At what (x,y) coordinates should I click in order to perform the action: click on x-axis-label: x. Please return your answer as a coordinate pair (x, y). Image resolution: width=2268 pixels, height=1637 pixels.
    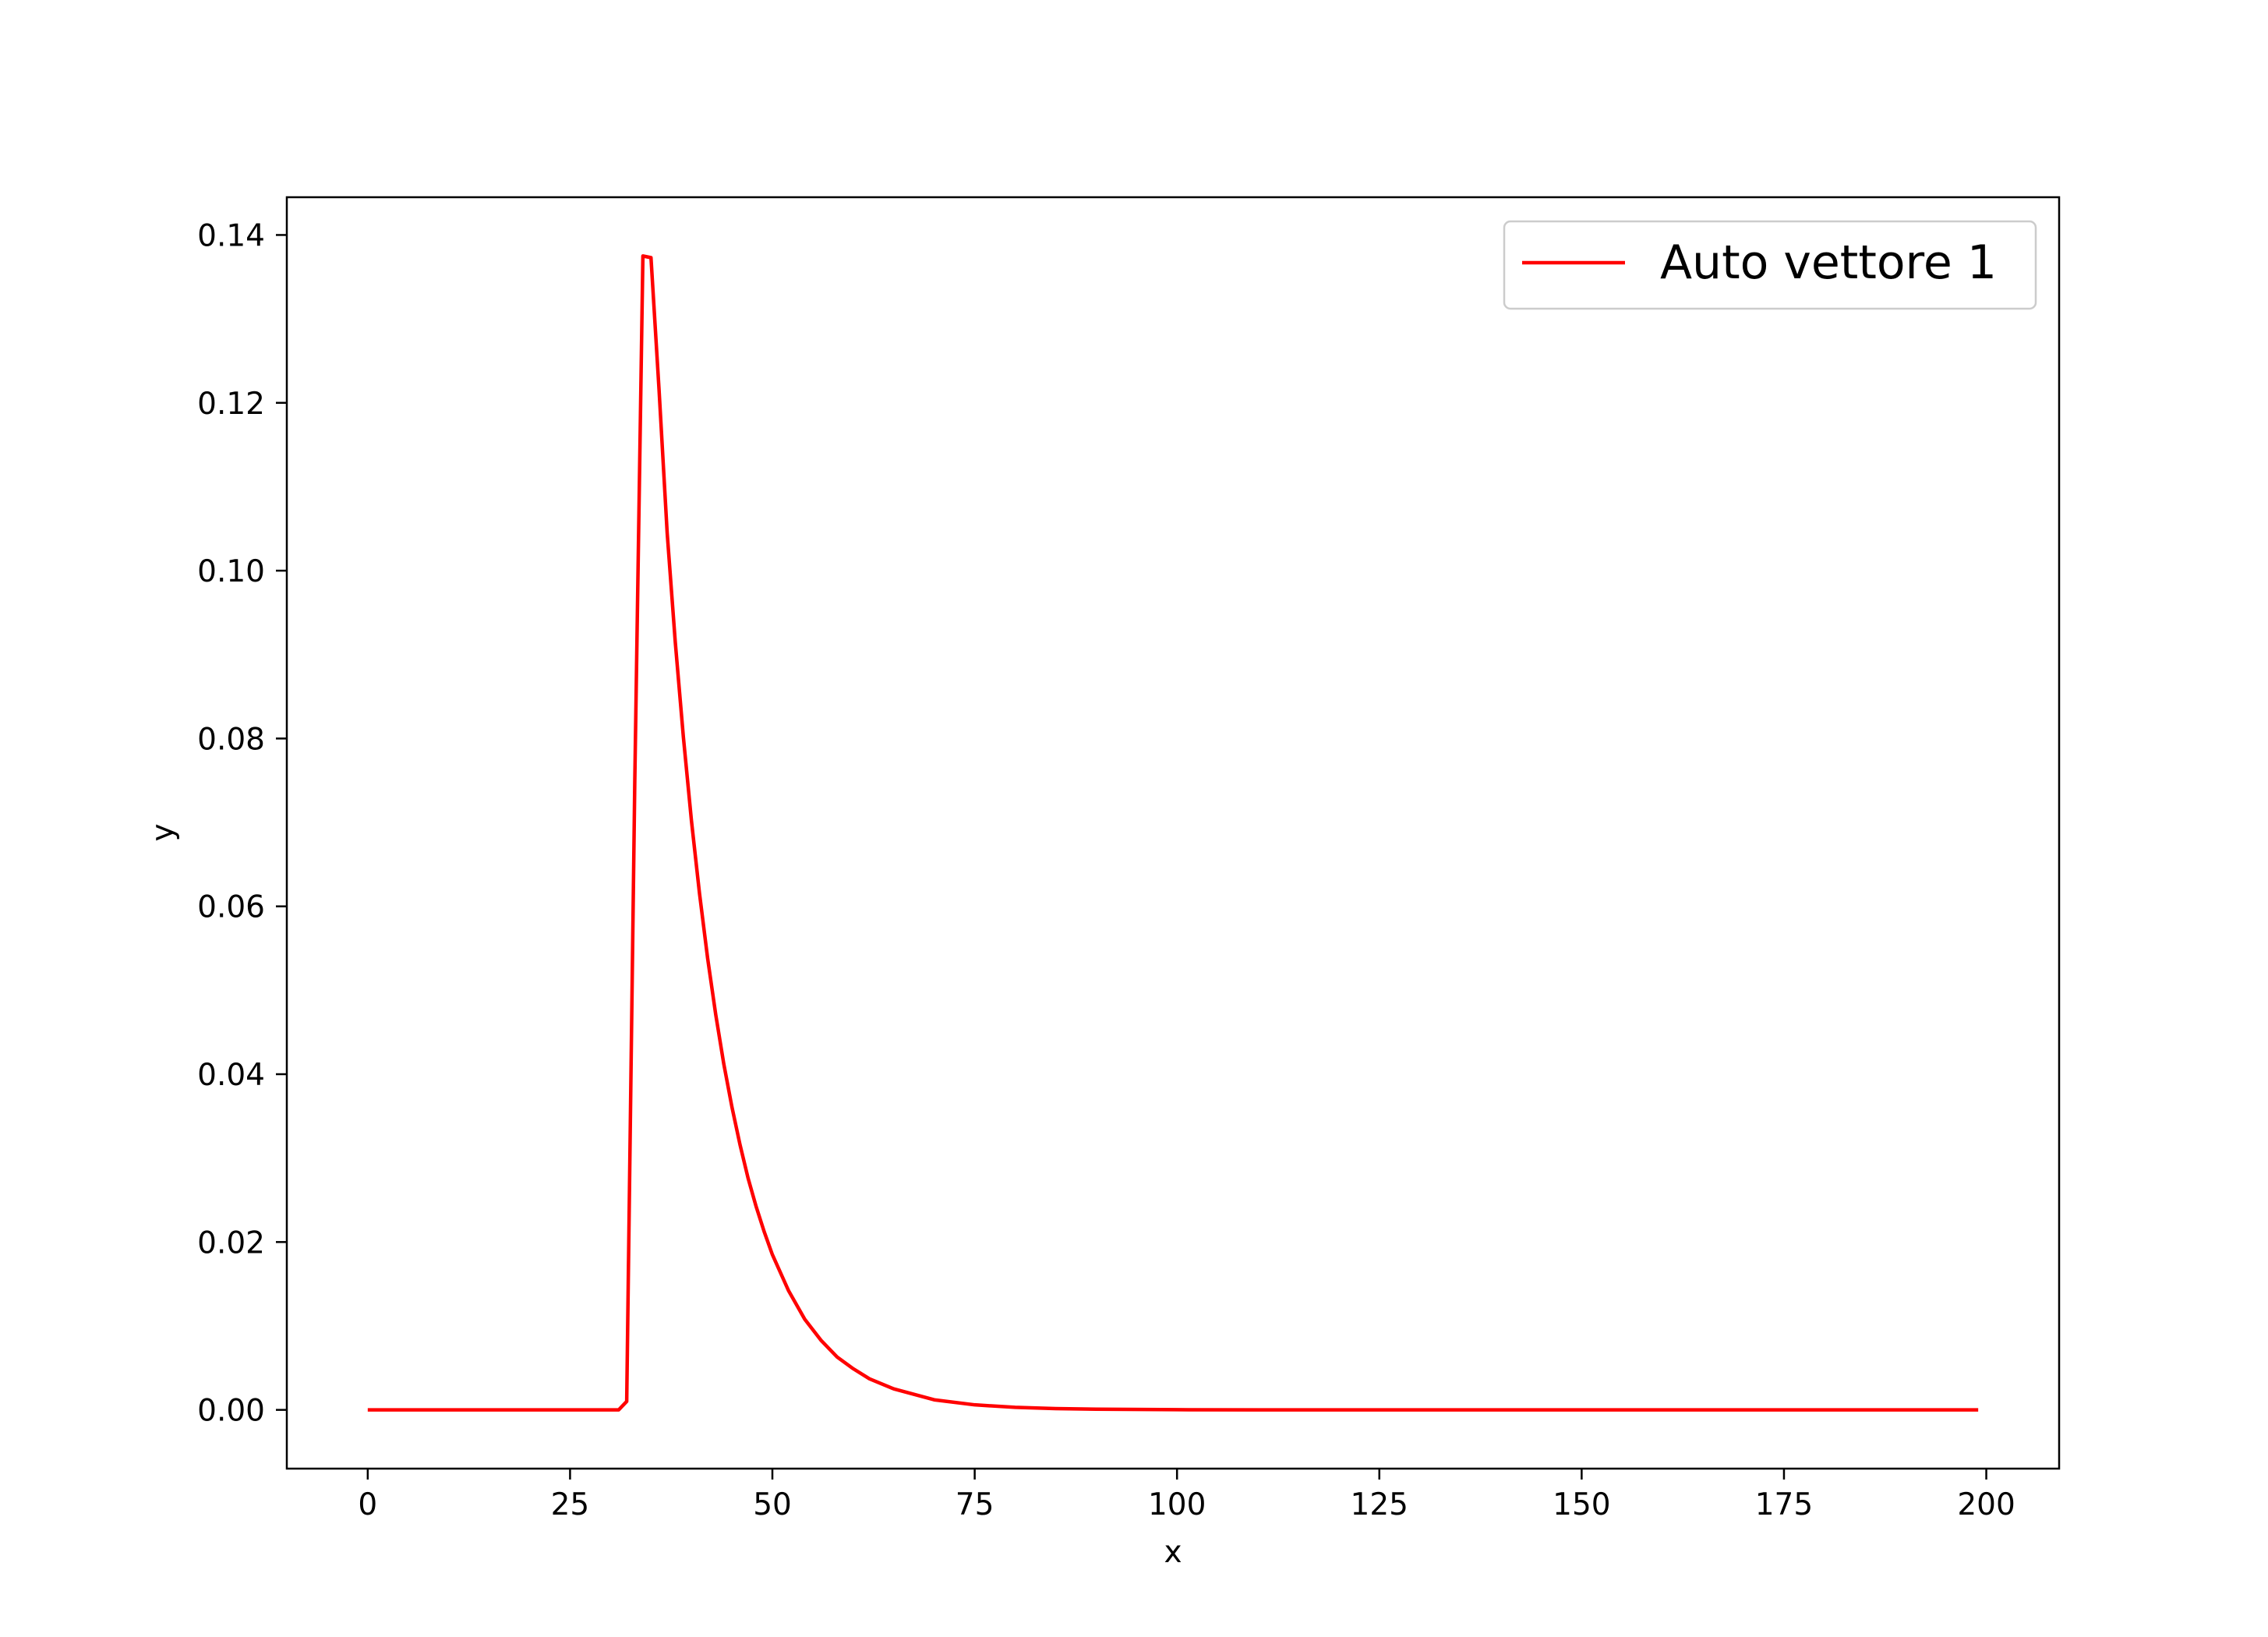
    Looking at the image, I should click on (1173, 1552).